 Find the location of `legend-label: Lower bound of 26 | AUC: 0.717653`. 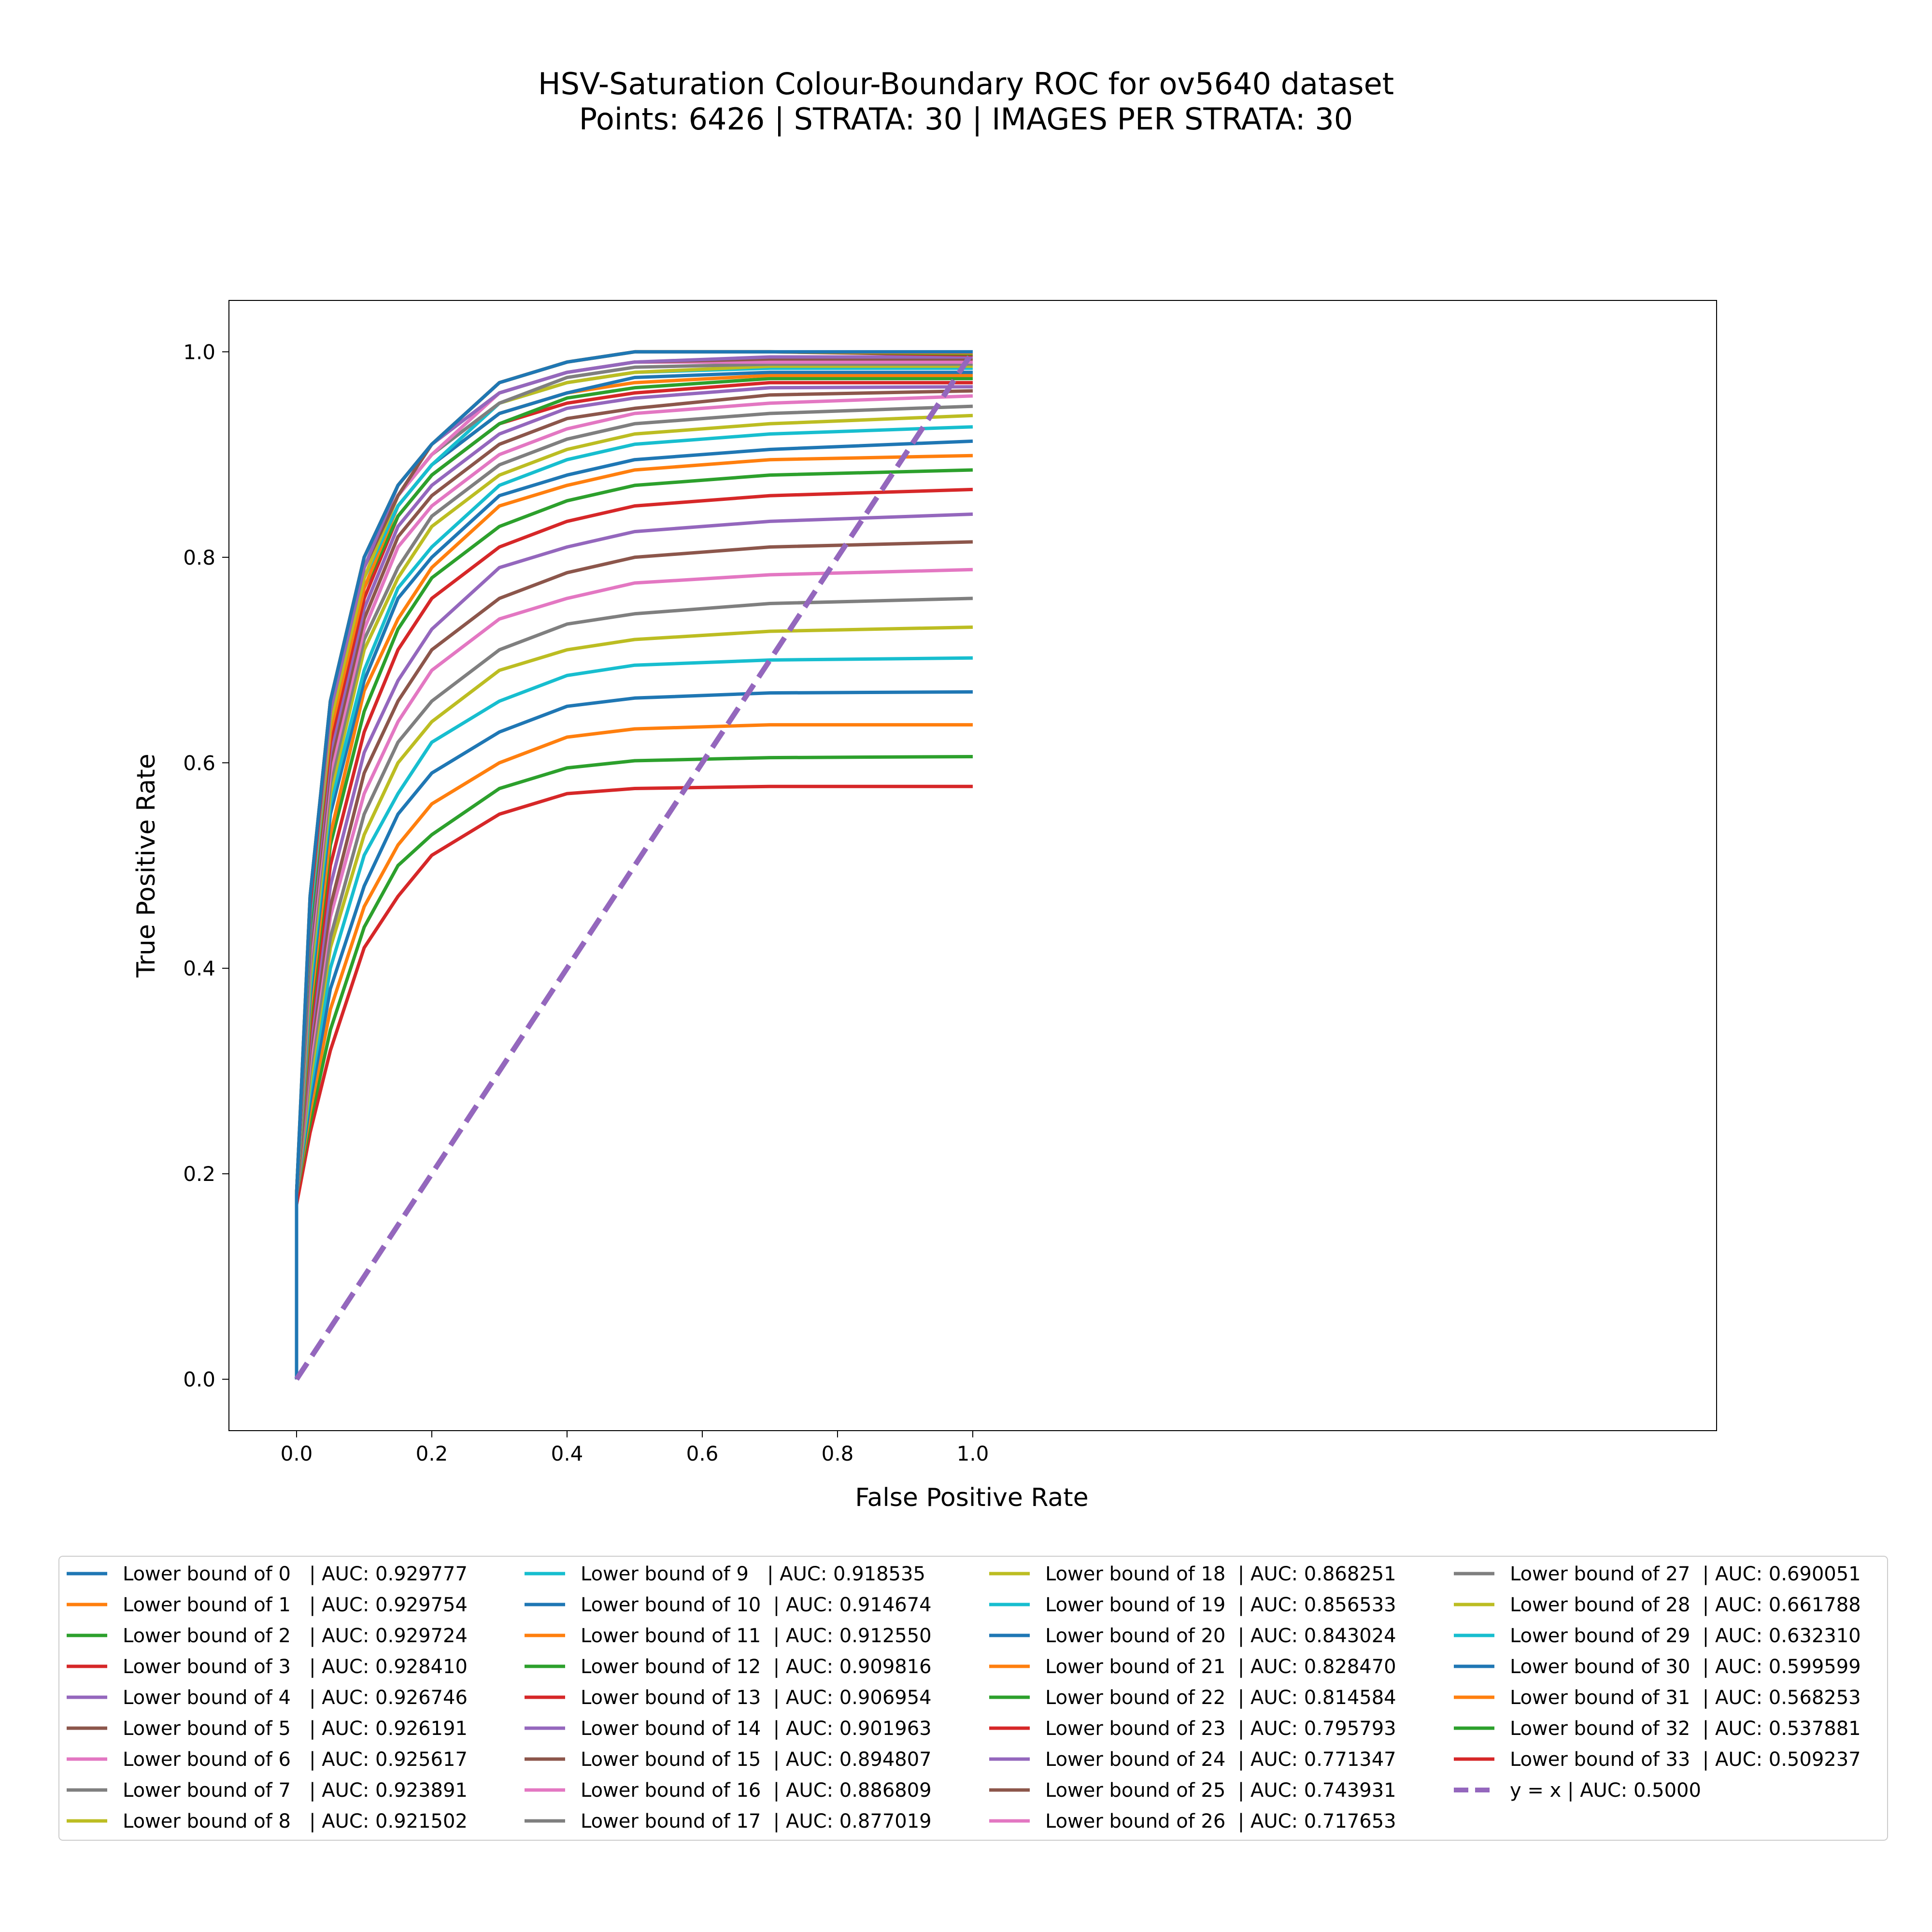

legend-label: Lower bound of 26 | AUC: 0.717653 is located at coordinates (1220, 1821).